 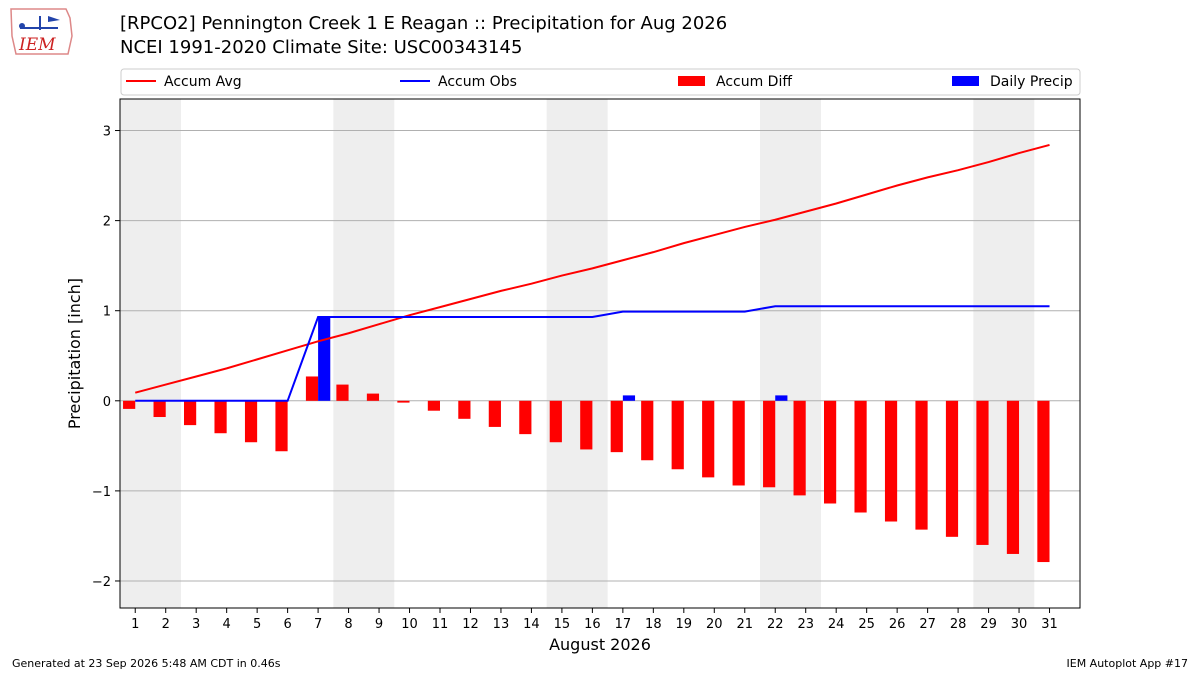 What do you see at coordinates (714, 624) in the screenshot?
I see `x-tick-label: 20` at bounding box center [714, 624].